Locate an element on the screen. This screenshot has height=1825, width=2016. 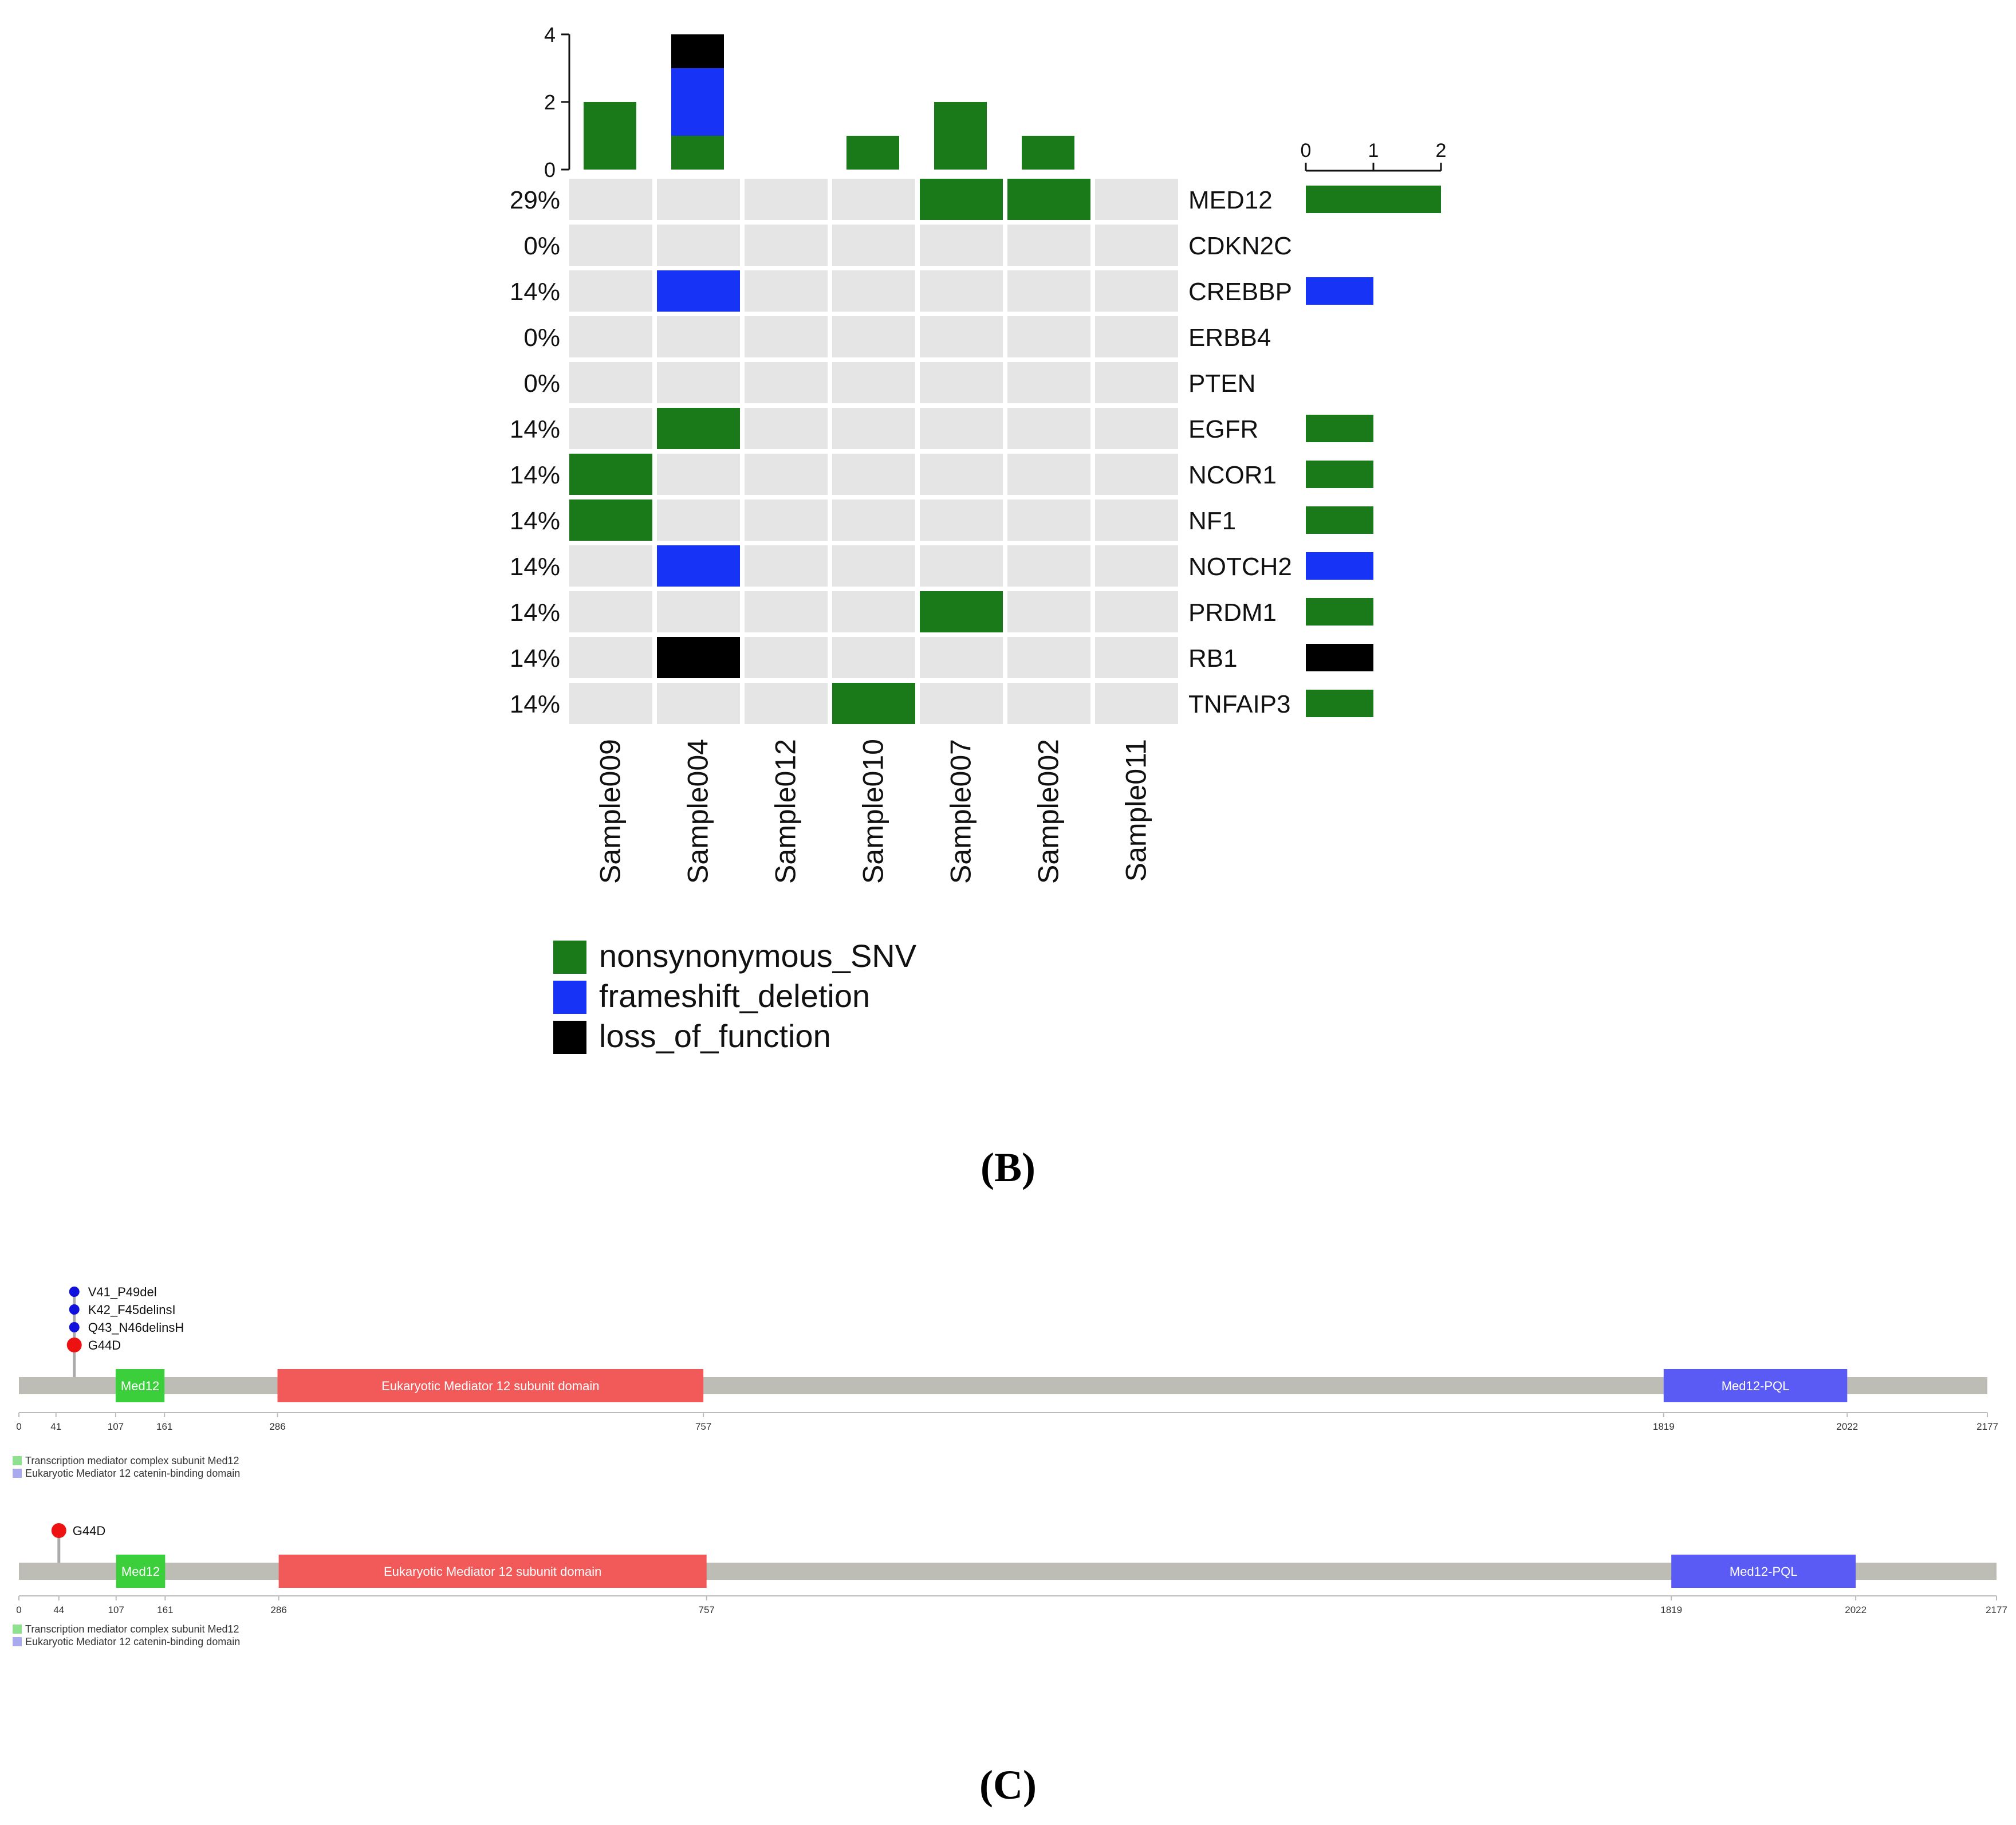
position-tick-label: 44 is located at coordinates (58, 1609).